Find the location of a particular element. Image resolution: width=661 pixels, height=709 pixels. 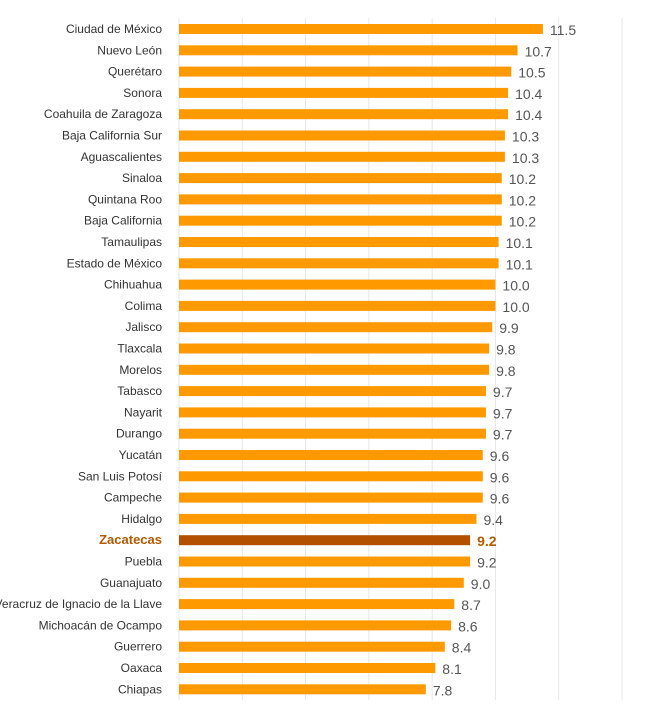

bar-tabasco is located at coordinates (332, 391).